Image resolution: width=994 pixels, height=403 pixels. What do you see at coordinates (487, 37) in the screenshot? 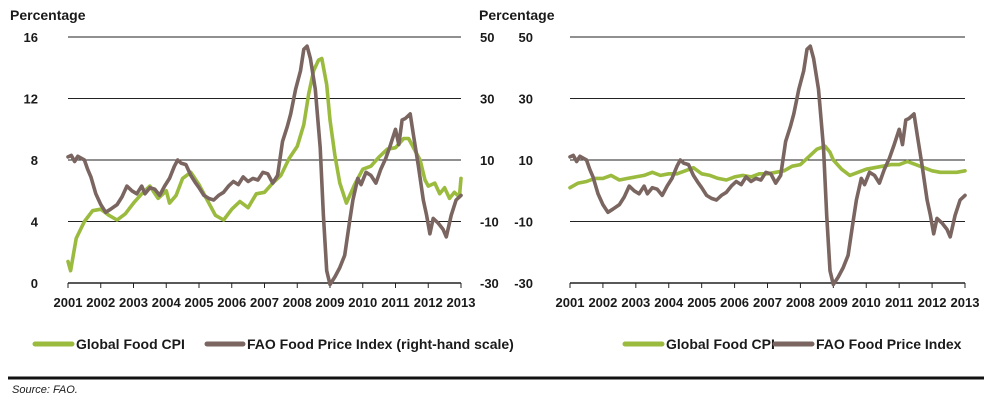
I see `y-right-tick-label: 50` at bounding box center [487, 37].